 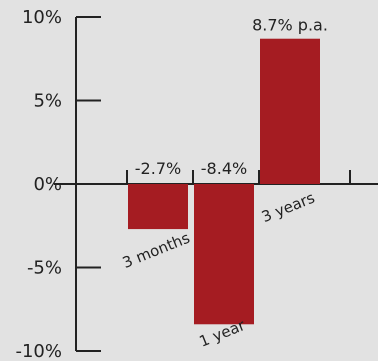 What do you see at coordinates (42, 17) in the screenshot?
I see `y-tick-label: 10%` at bounding box center [42, 17].